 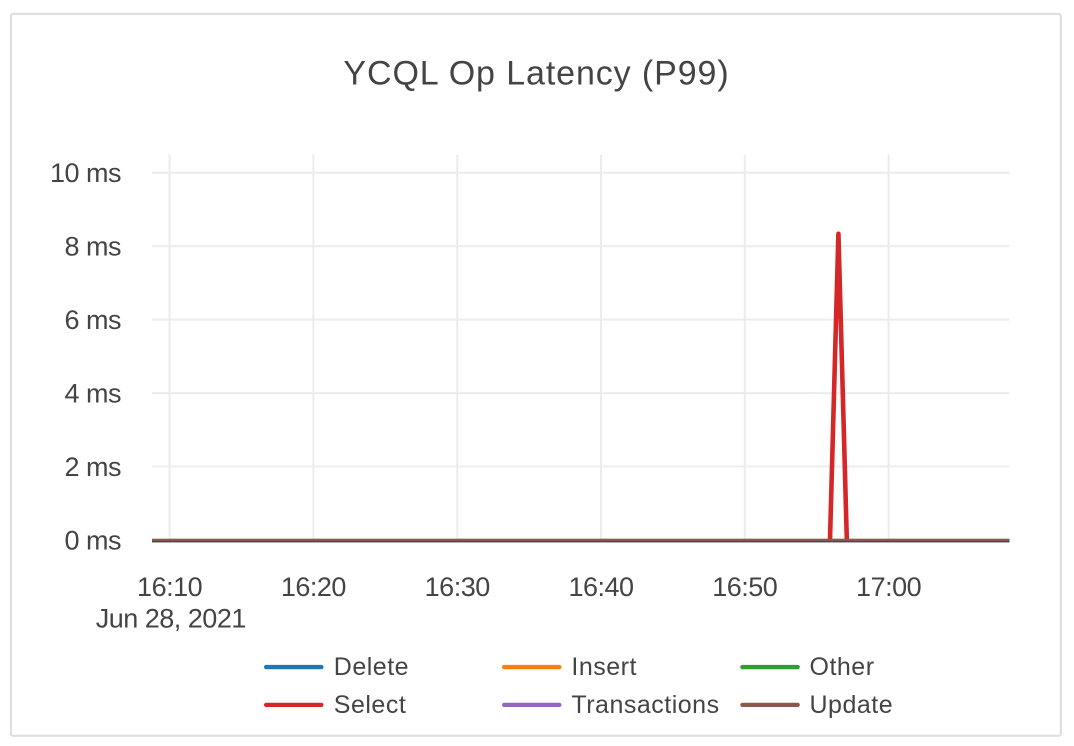 What do you see at coordinates (92, 247) in the screenshot?
I see `svg-text: 8 ms` at bounding box center [92, 247].